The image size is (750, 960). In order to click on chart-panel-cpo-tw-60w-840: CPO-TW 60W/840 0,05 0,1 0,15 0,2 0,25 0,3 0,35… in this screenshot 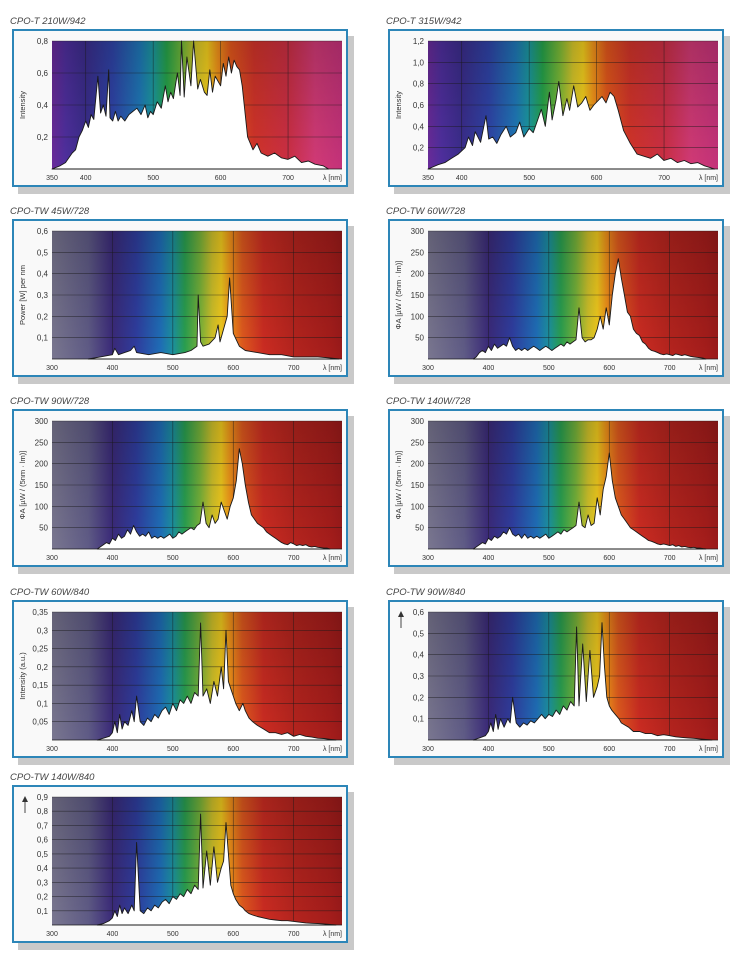, I will do `click(185, 674)`.